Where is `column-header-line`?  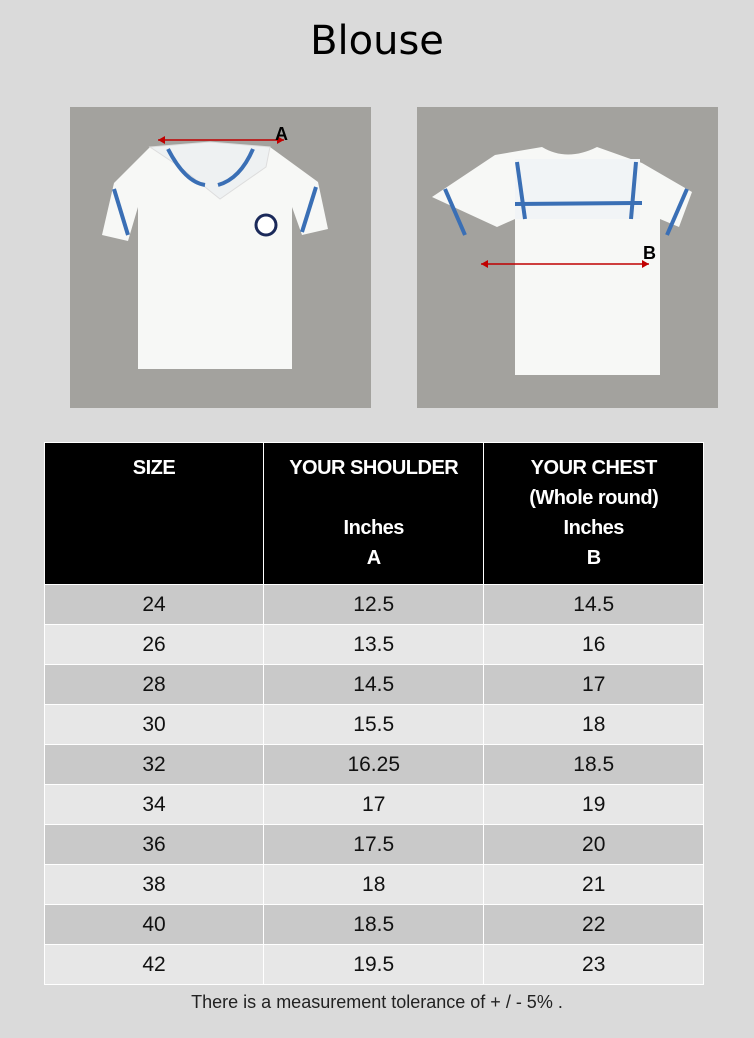
column-header-line is located at coordinates (373, 498).